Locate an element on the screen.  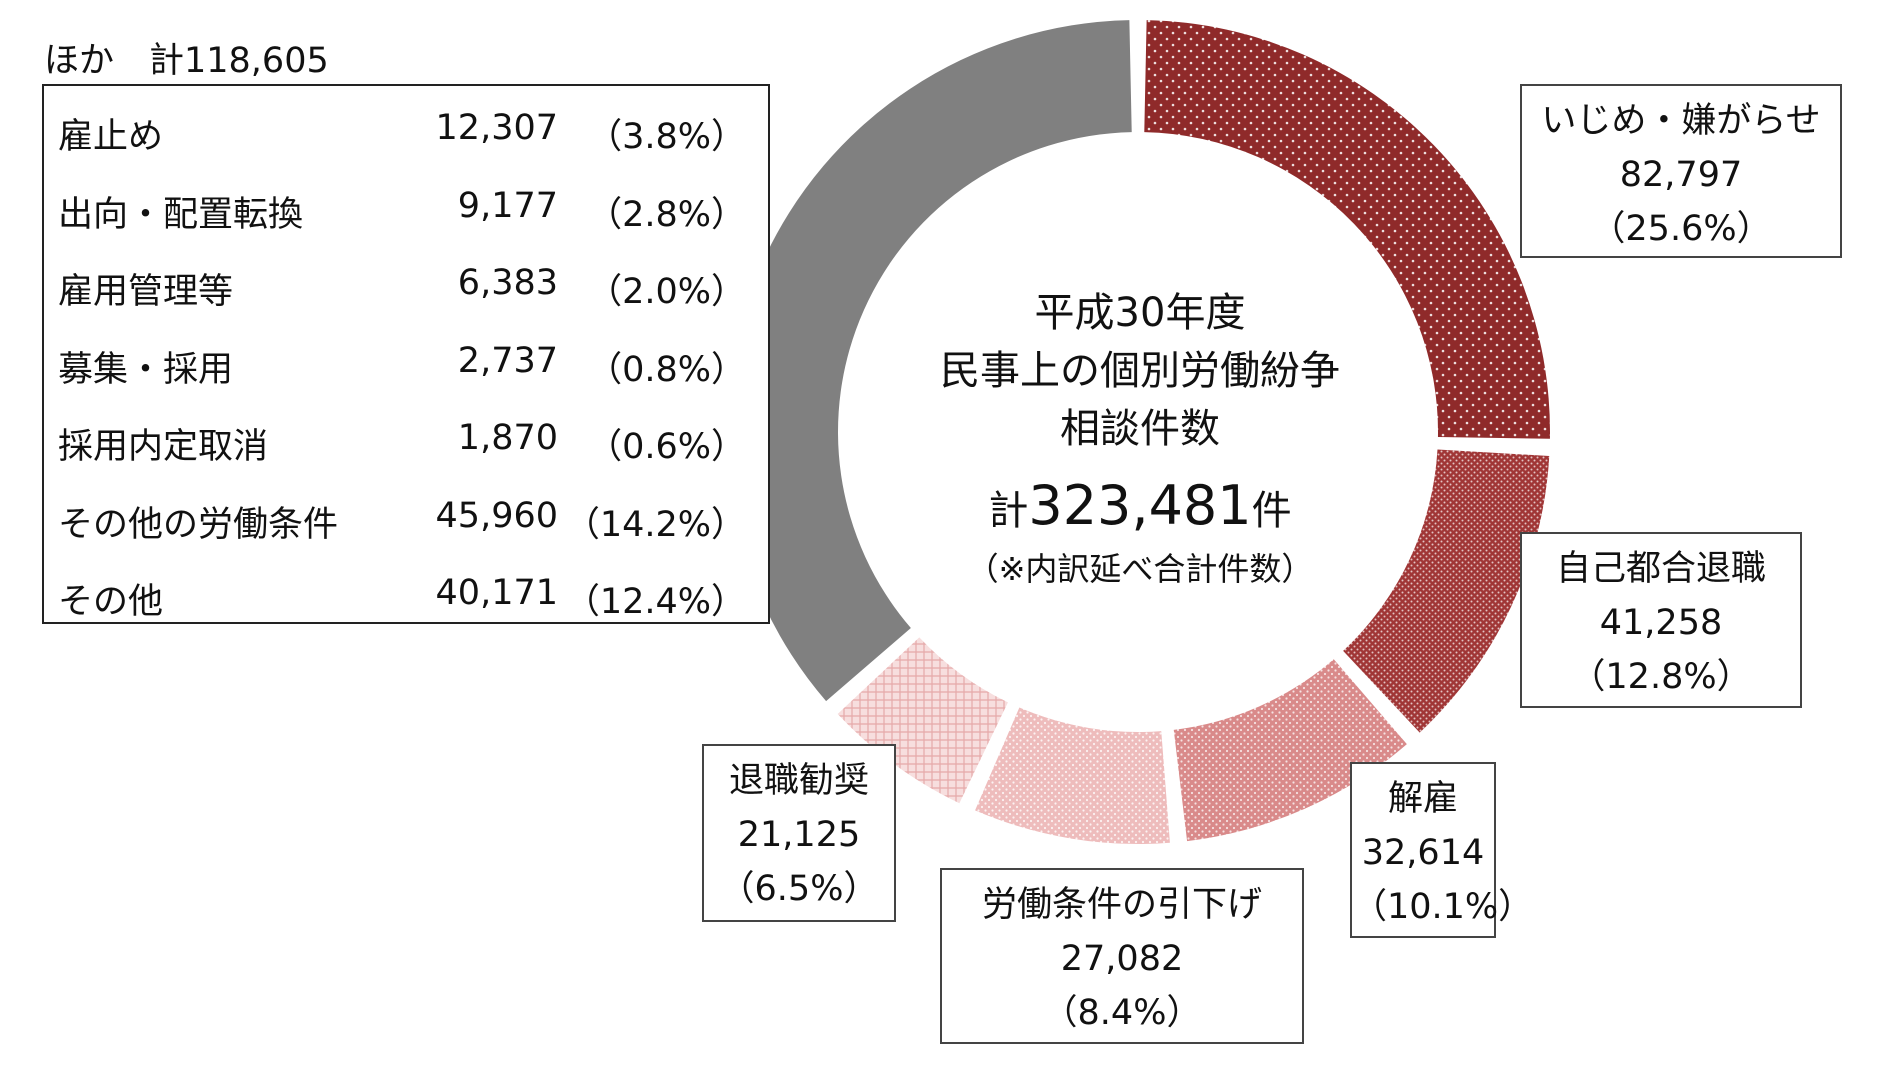
total-prefix: 計 is located at coordinates (1008, 511).